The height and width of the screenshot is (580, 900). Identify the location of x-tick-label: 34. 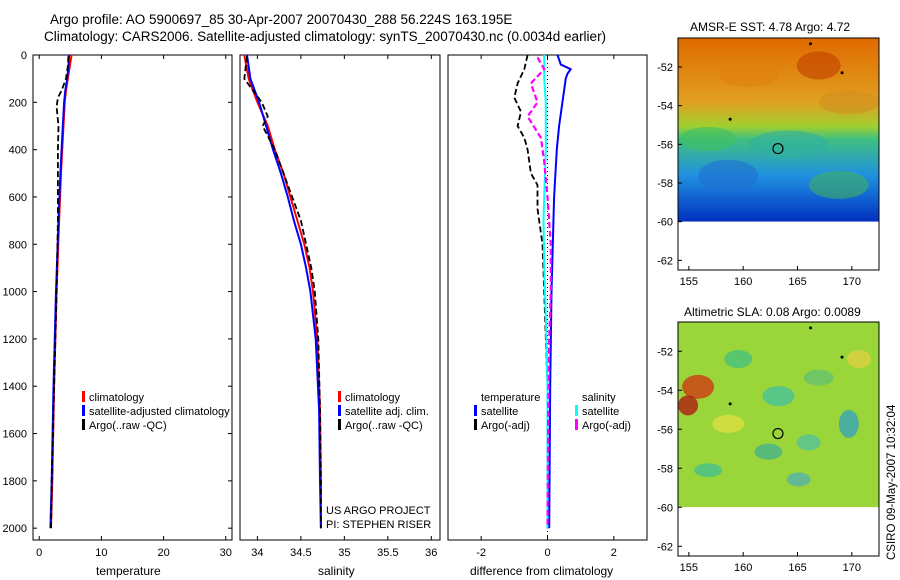
(257, 553).